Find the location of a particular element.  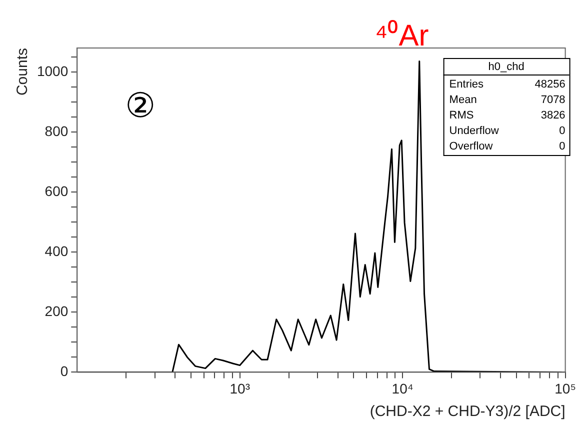

annotation: Underflow is located at coordinates (474, 130).